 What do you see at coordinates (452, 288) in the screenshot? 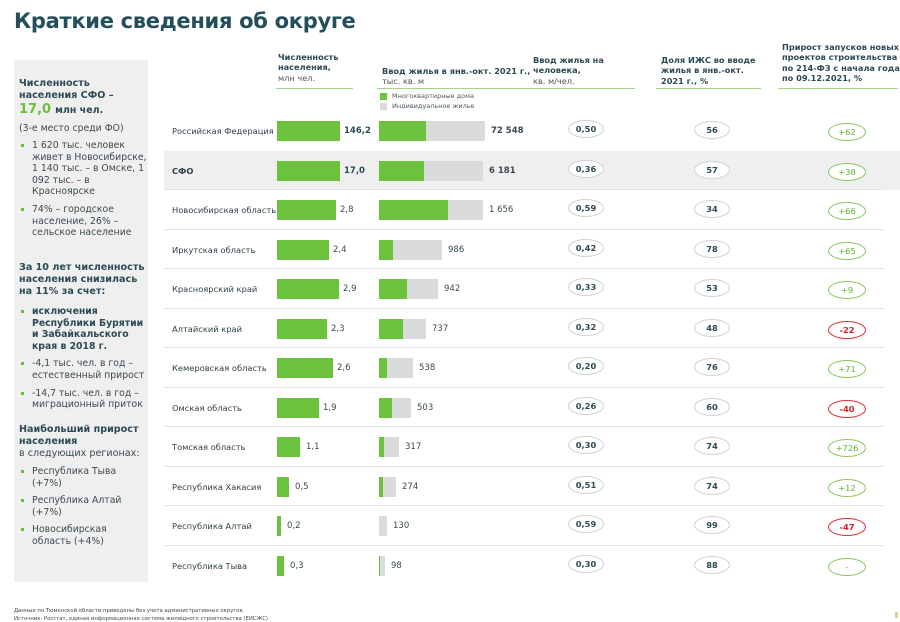
I see `housing-value: 942` at bounding box center [452, 288].